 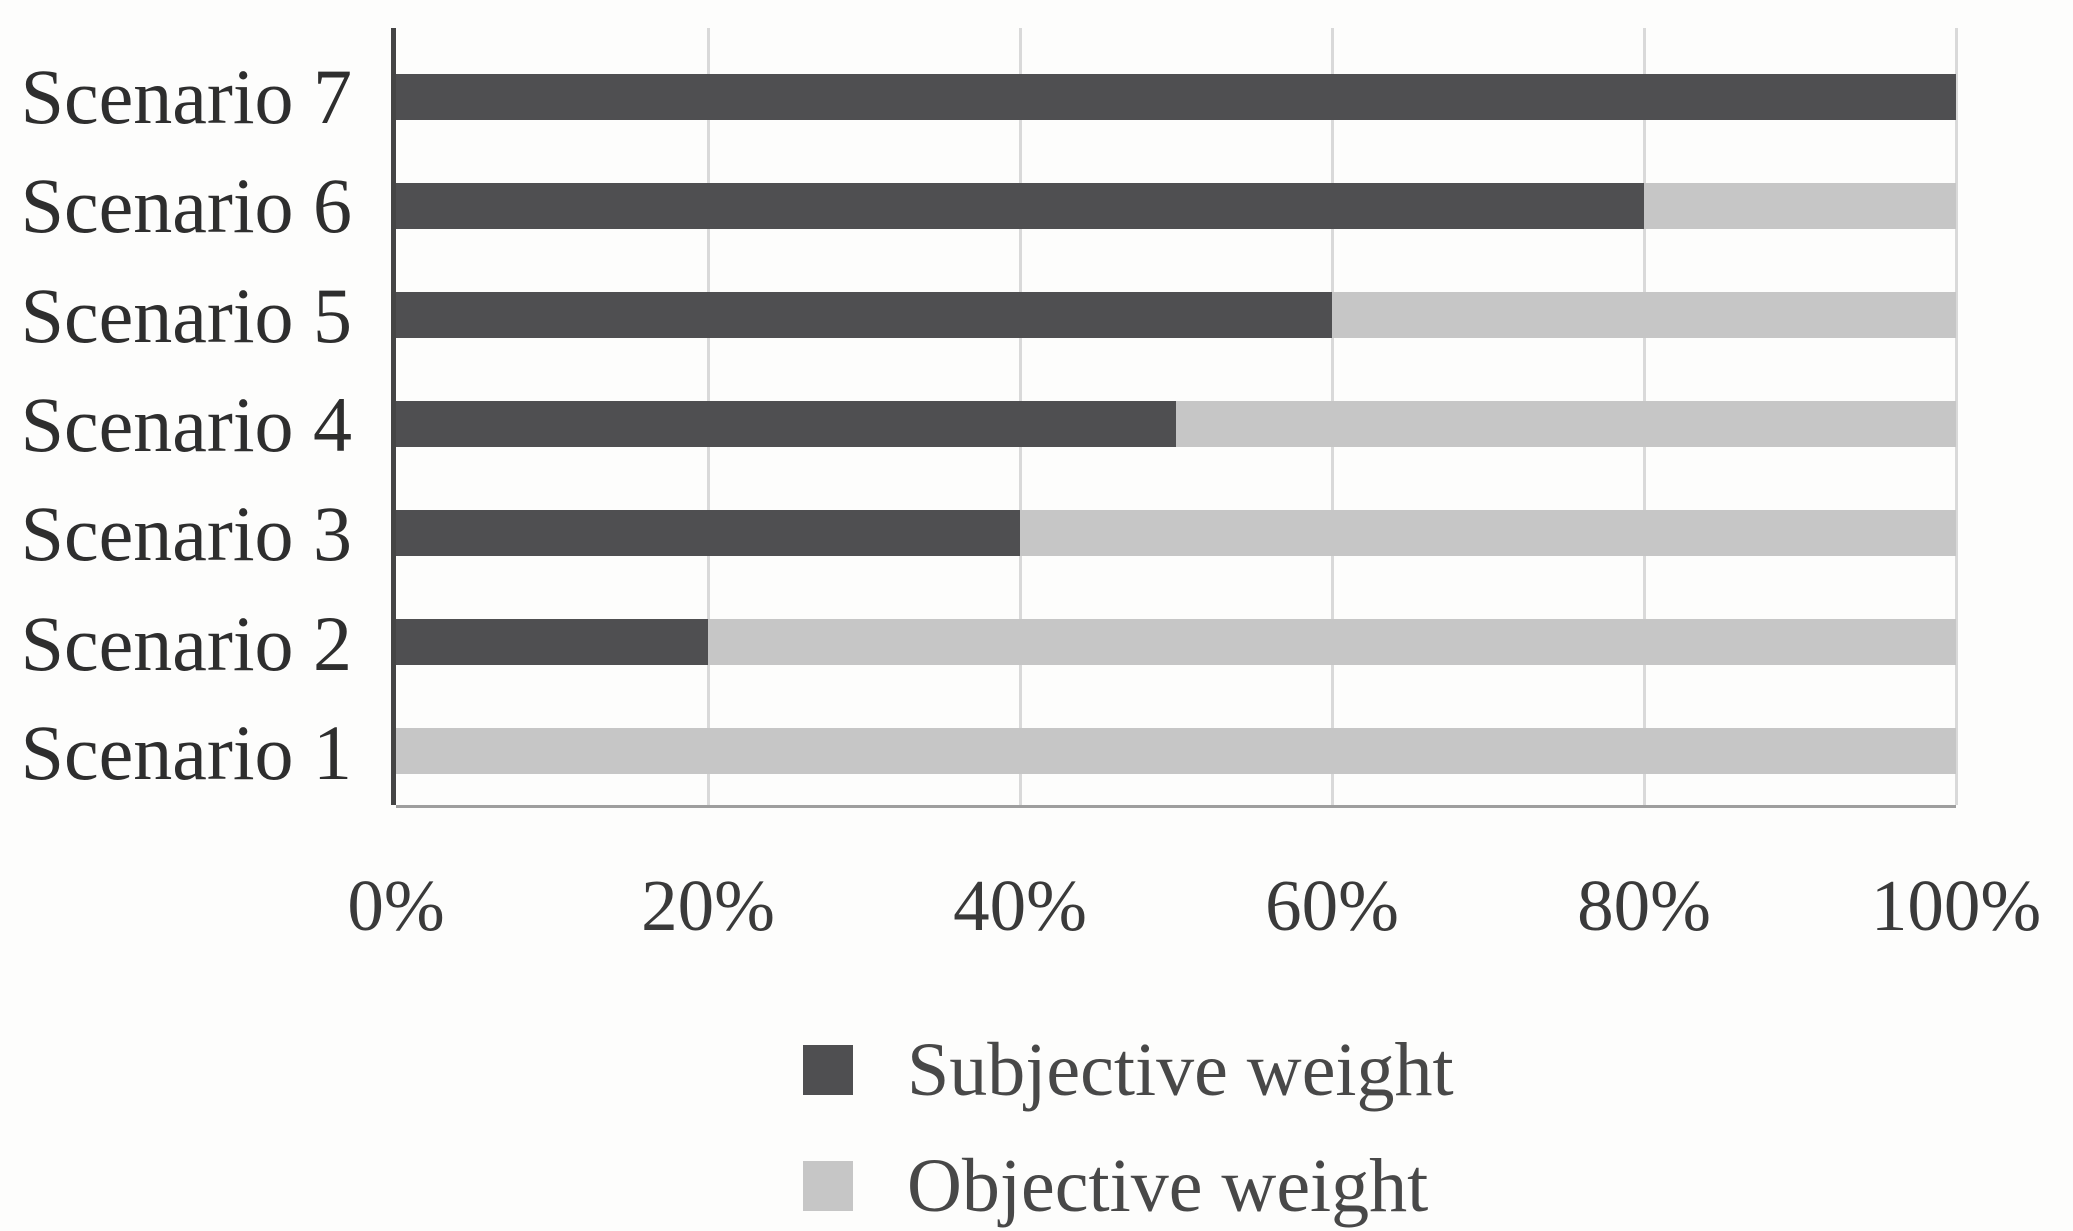 I want to click on legend-item-objective: Objective weight, so click(x=1128, y=1186).